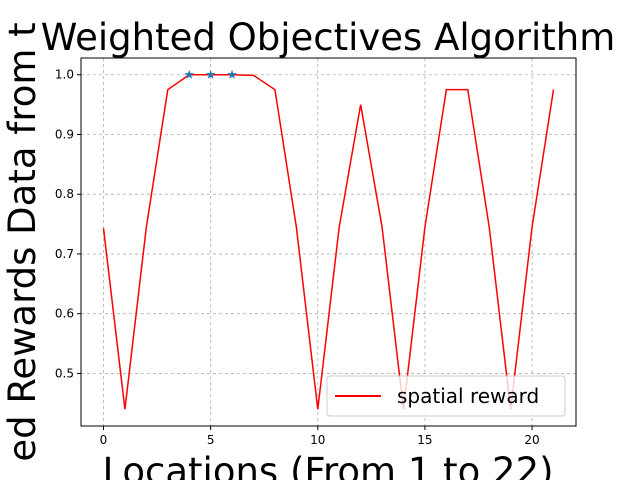 This screenshot has height=480, width=640. Describe the element at coordinates (64, 75) in the screenshot. I see `y-tick-label: 1.0` at that location.